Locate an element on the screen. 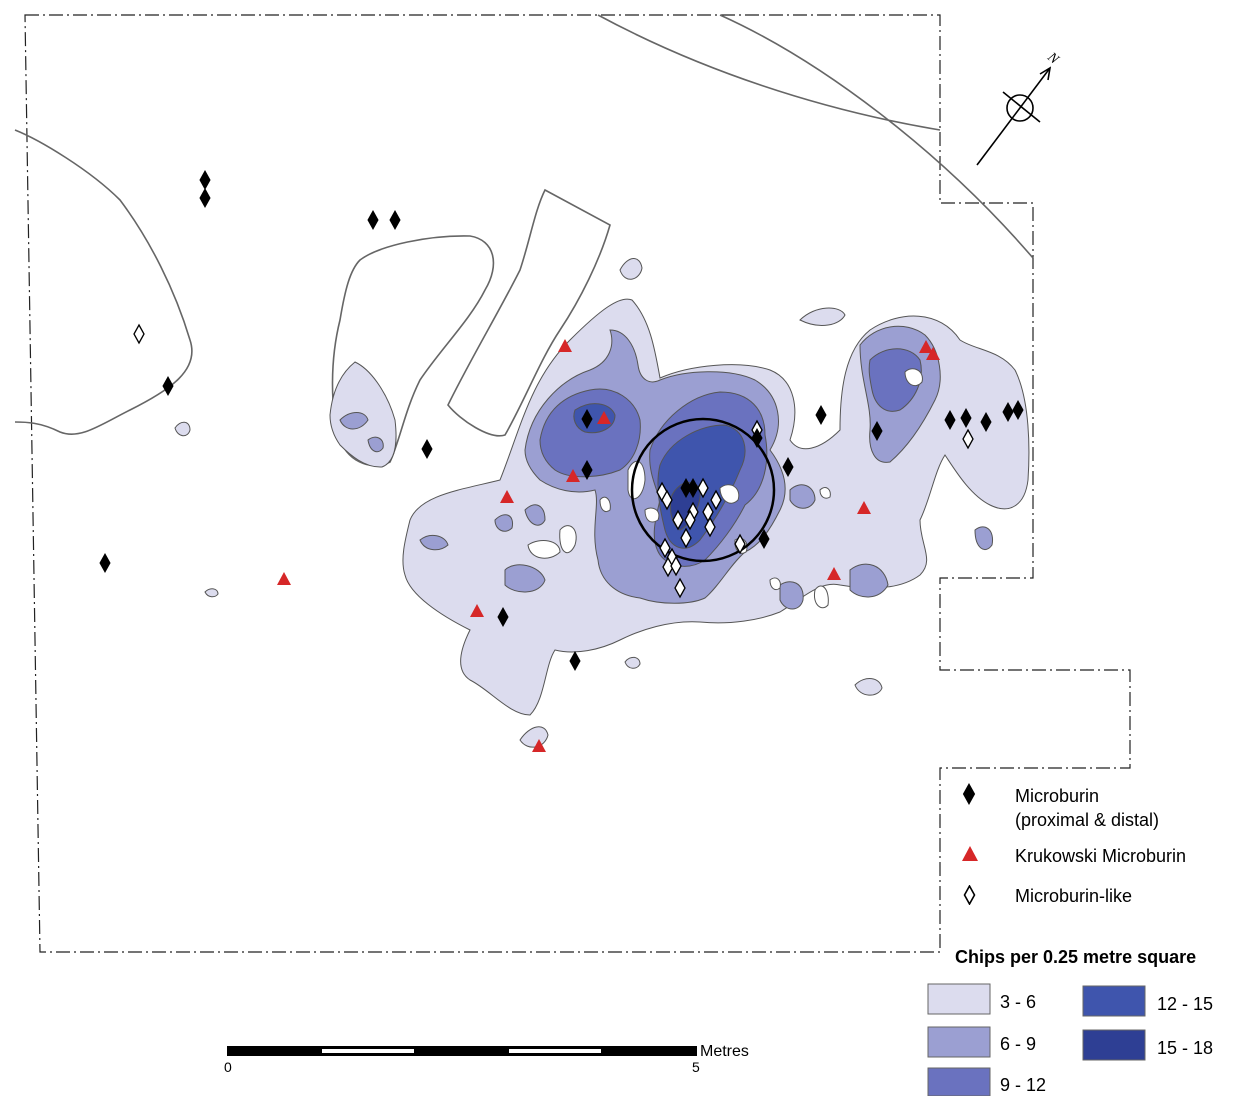 The image size is (1243, 1096). legend-microburin-label: Microburin is located at coordinates (1057, 796).